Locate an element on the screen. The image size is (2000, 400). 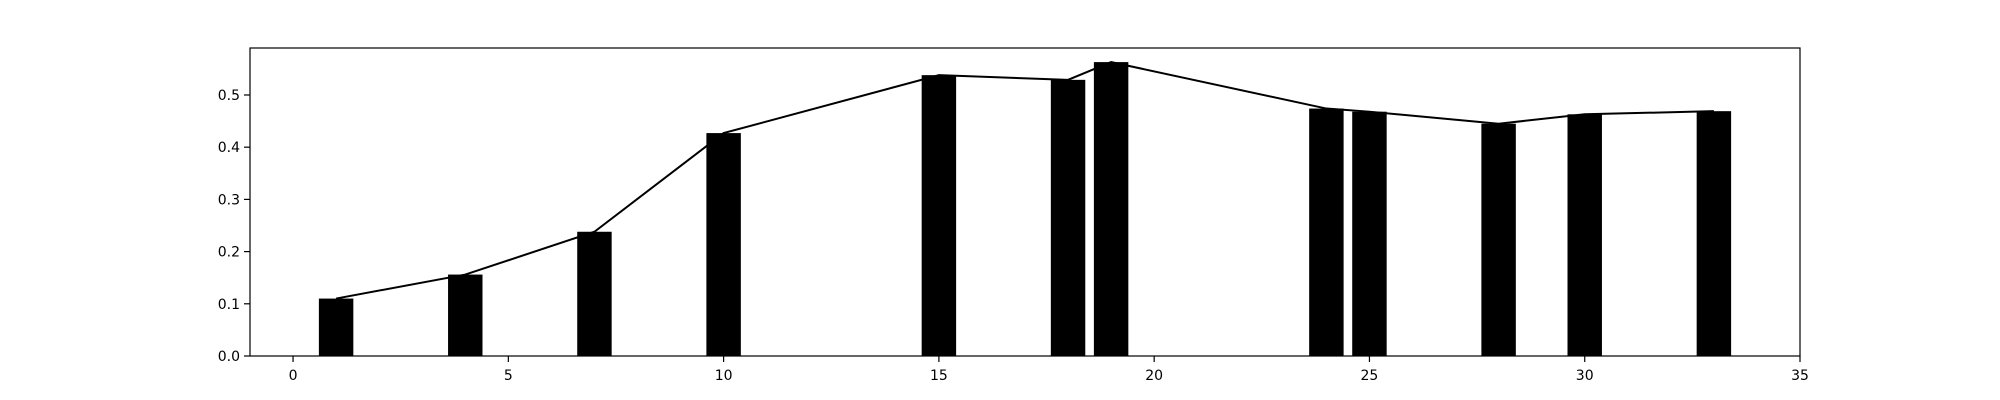
y-tick-label: 0.0 is located at coordinates (229, 357).